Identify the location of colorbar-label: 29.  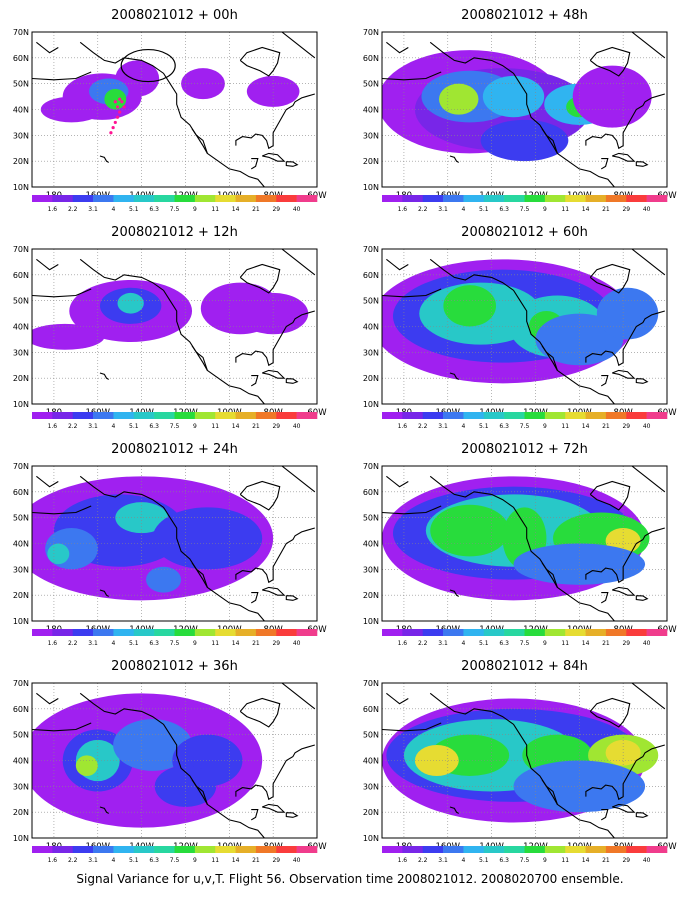
(276, 860).